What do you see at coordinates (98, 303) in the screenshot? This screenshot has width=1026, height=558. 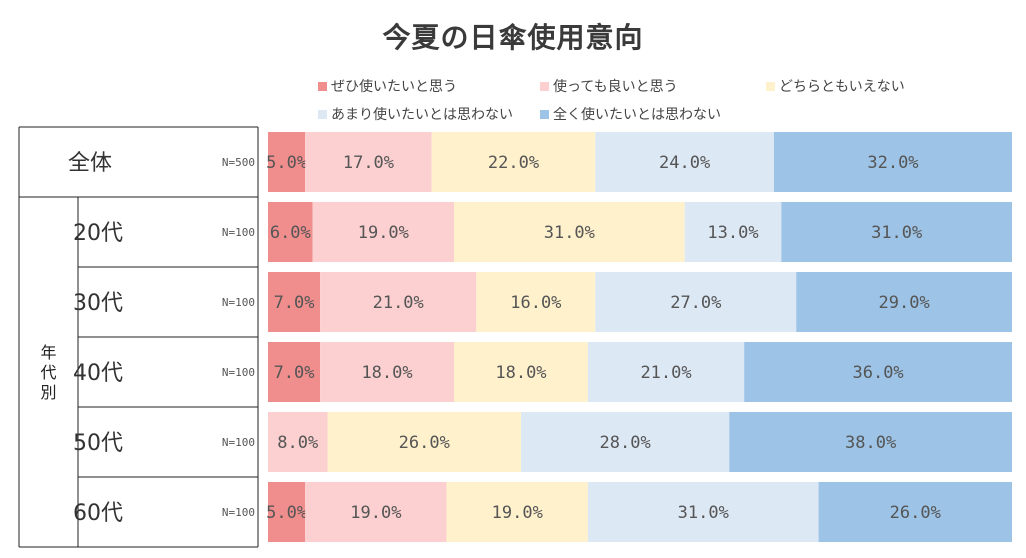 I see `category-label: 30代` at bounding box center [98, 303].